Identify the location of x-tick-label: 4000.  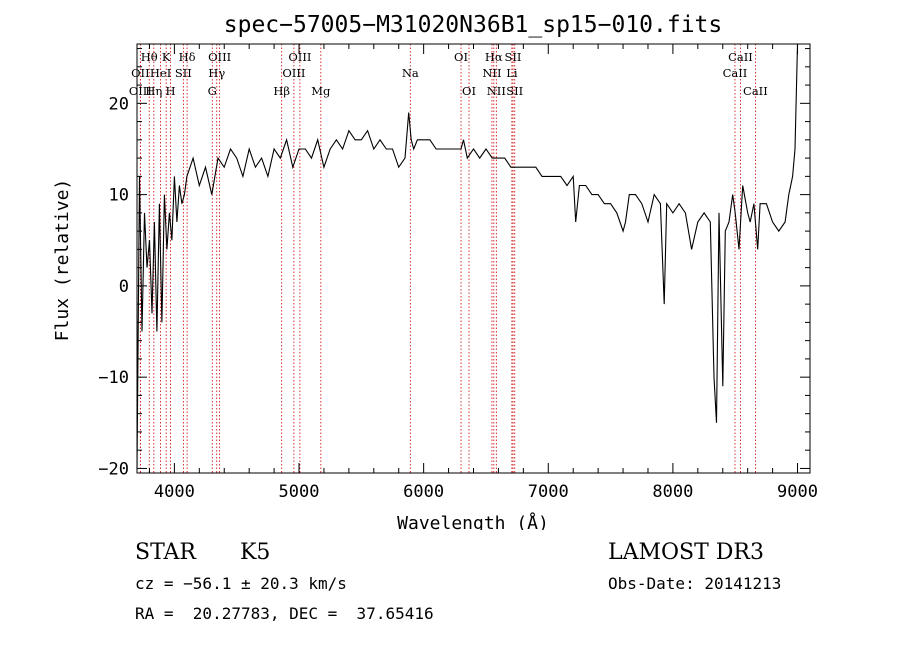
(174, 492).